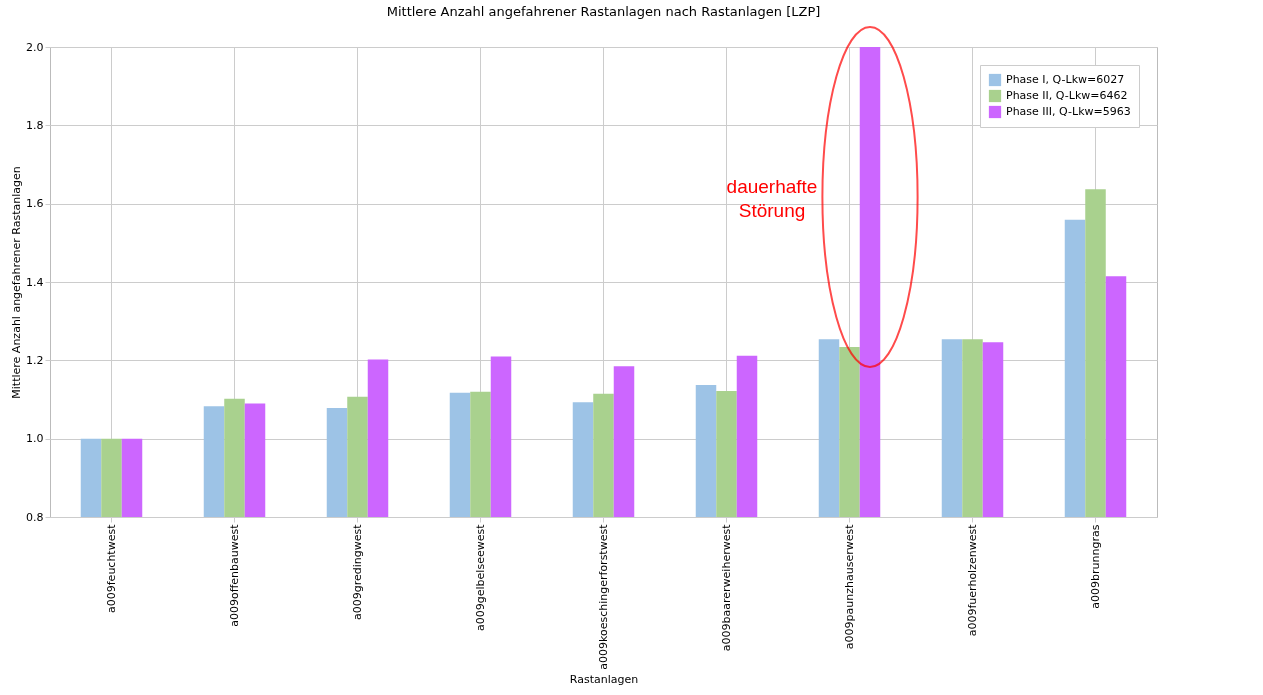 The image size is (1263, 695). I want to click on annotation: dauerhafte Störung, so click(772, 198).